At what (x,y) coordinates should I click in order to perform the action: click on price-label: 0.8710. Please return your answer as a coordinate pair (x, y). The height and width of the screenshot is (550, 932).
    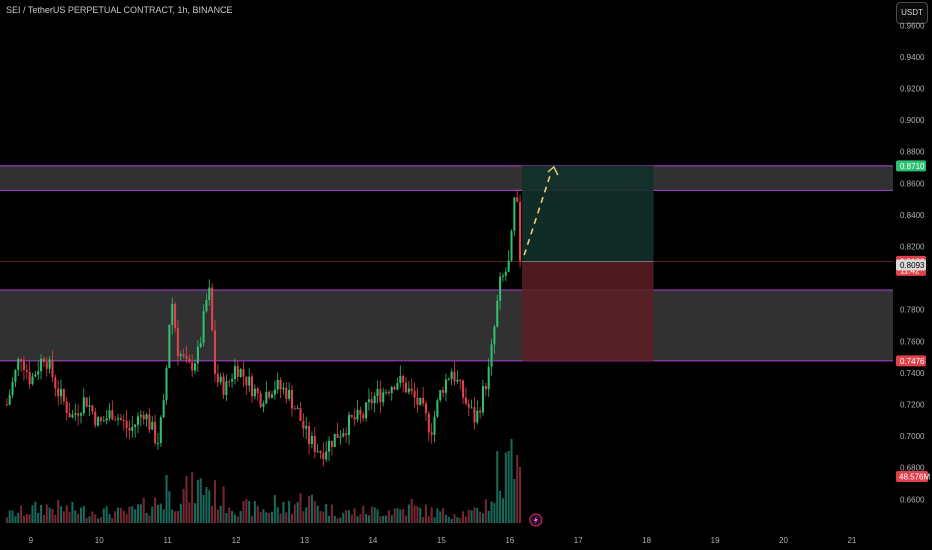
    Looking at the image, I should click on (912, 166).